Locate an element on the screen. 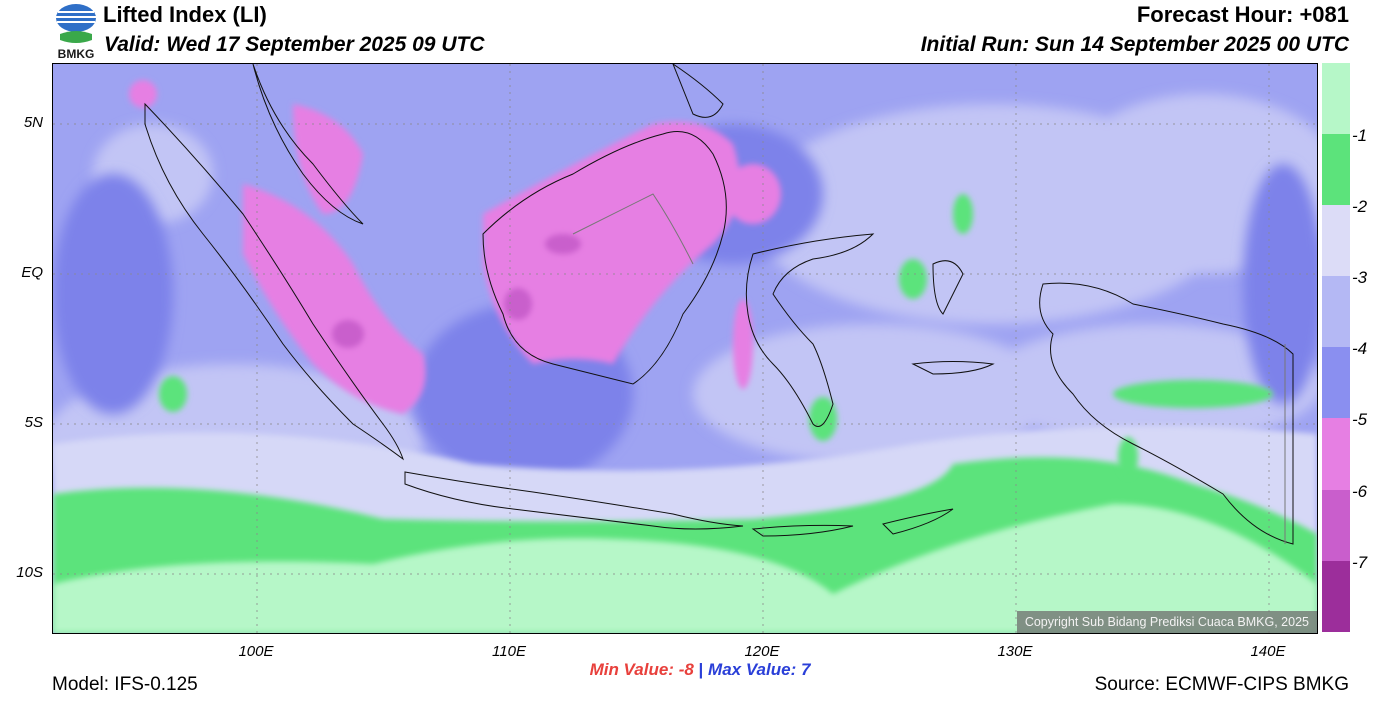 The image size is (1400, 709). model-info: Model: IFS-0.125 is located at coordinates (125, 684).